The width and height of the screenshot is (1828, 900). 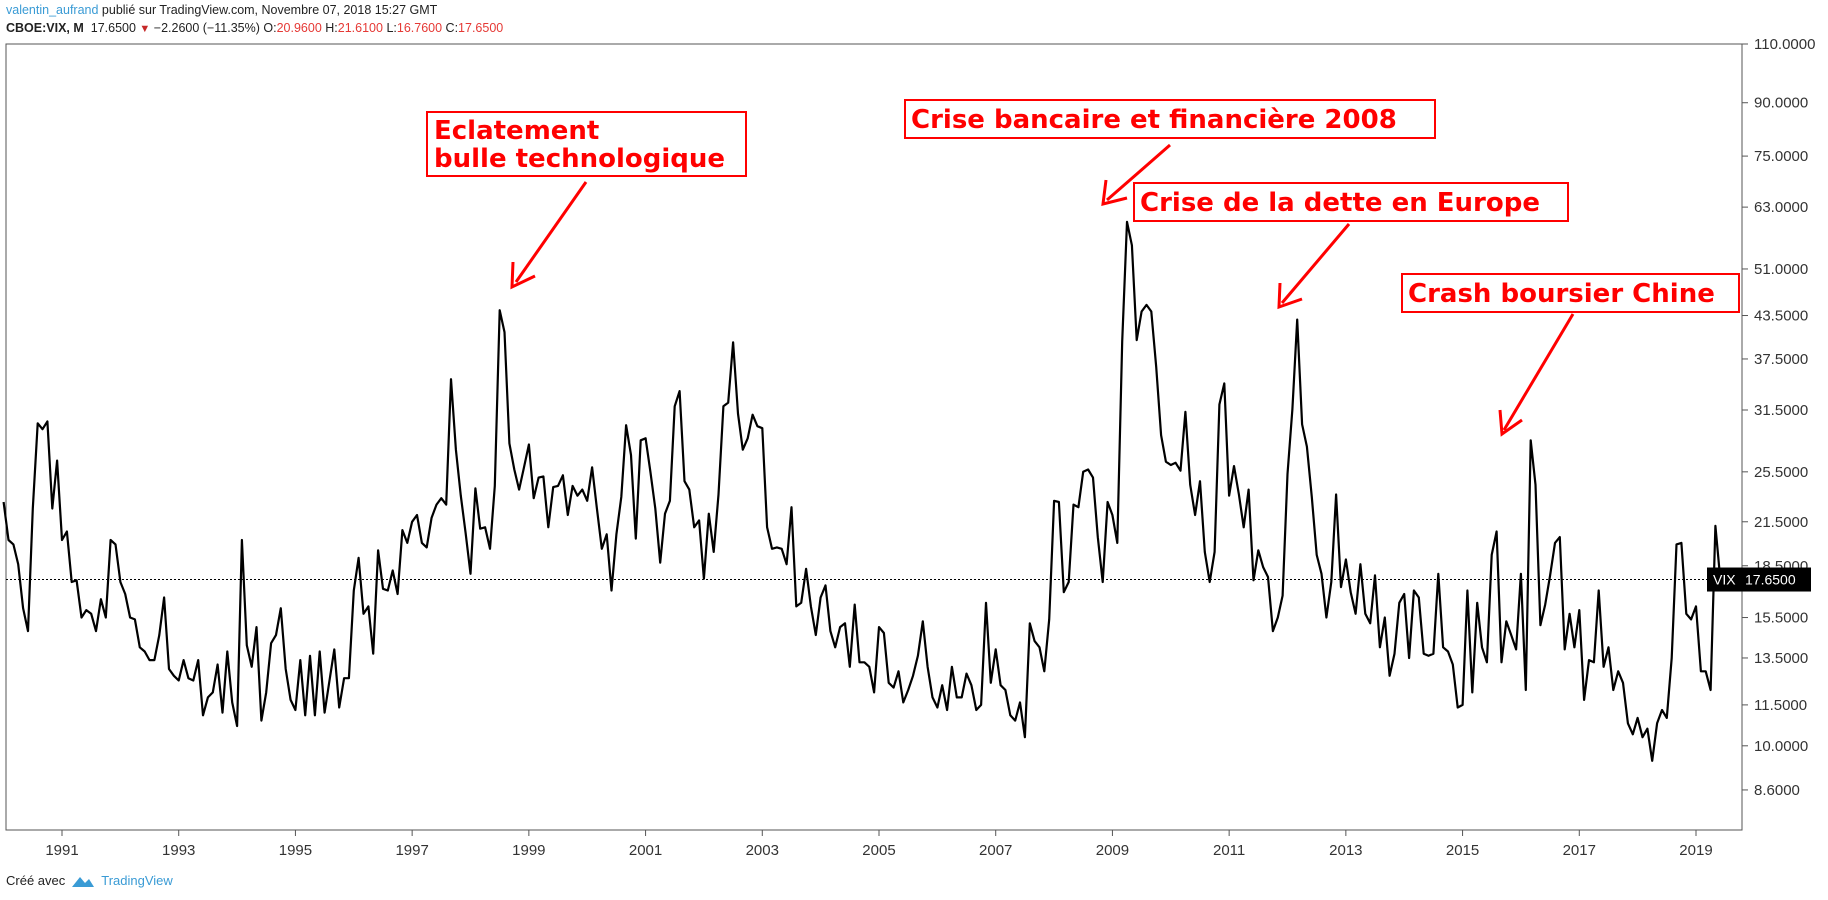 I want to click on x-tick-label: 2007, so click(x=995, y=850).